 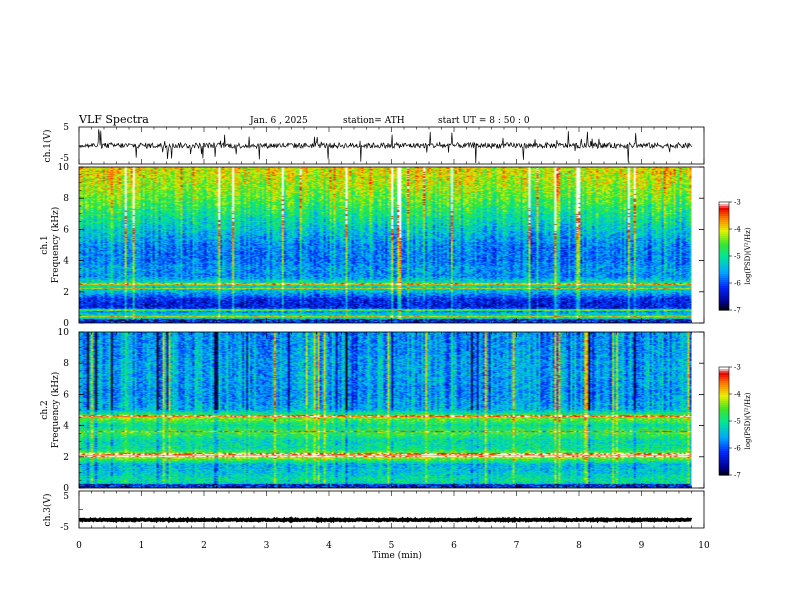 I want to click on x-tick-label: 3, so click(x=267, y=546).